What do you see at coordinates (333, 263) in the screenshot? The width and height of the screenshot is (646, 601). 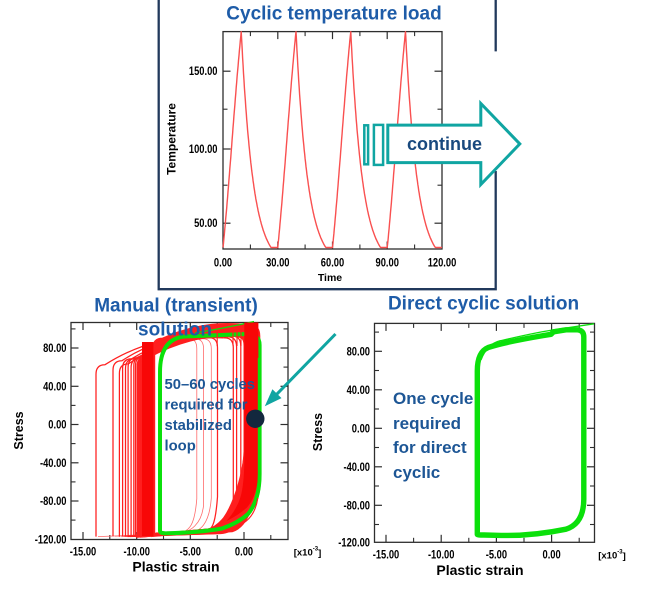 I see `svg-text: 60.00` at bounding box center [333, 263].